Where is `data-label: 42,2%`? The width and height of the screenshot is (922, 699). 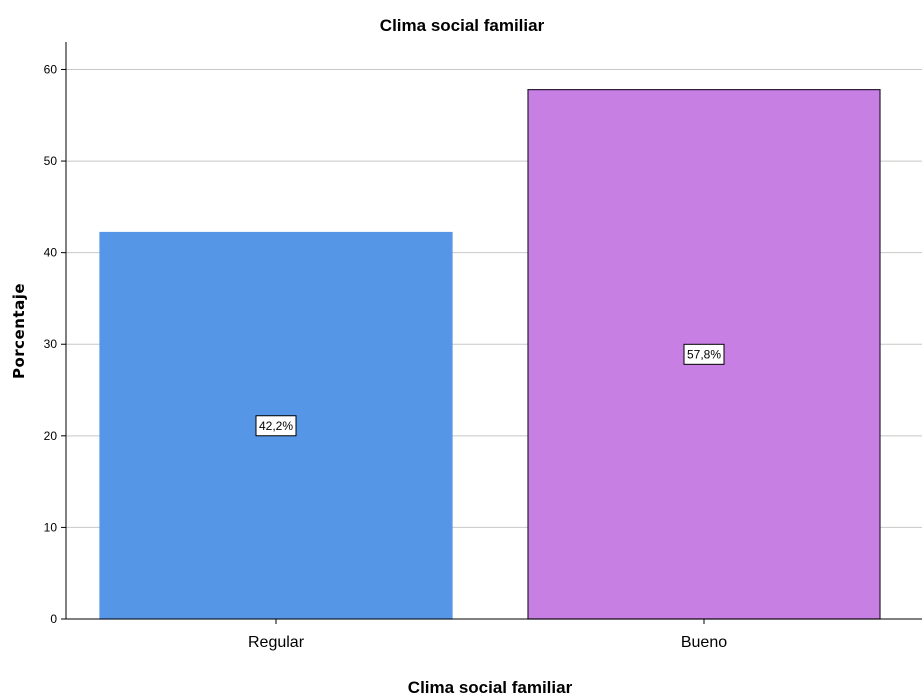 data-label: 42,2% is located at coordinates (276, 426).